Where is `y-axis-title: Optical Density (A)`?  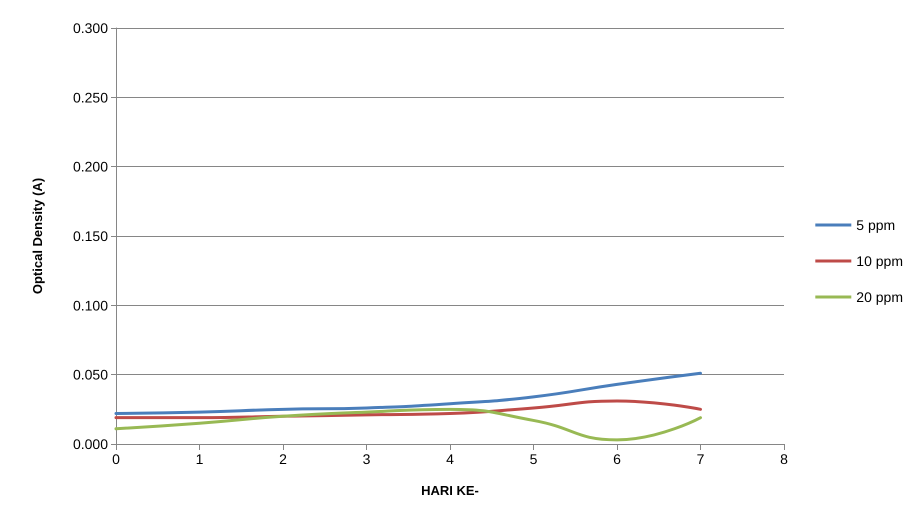 y-axis-title: Optical Density (A) is located at coordinates (37, 236).